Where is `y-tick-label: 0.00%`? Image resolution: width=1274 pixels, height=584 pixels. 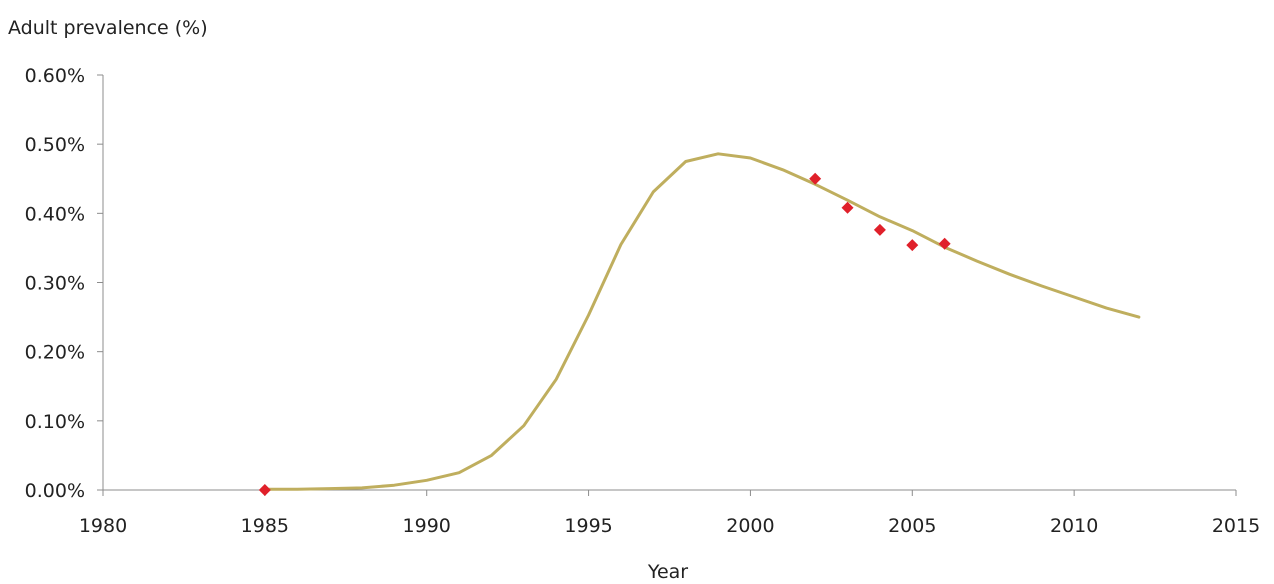
y-tick-label: 0.00% is located at coordinates (55, 491).